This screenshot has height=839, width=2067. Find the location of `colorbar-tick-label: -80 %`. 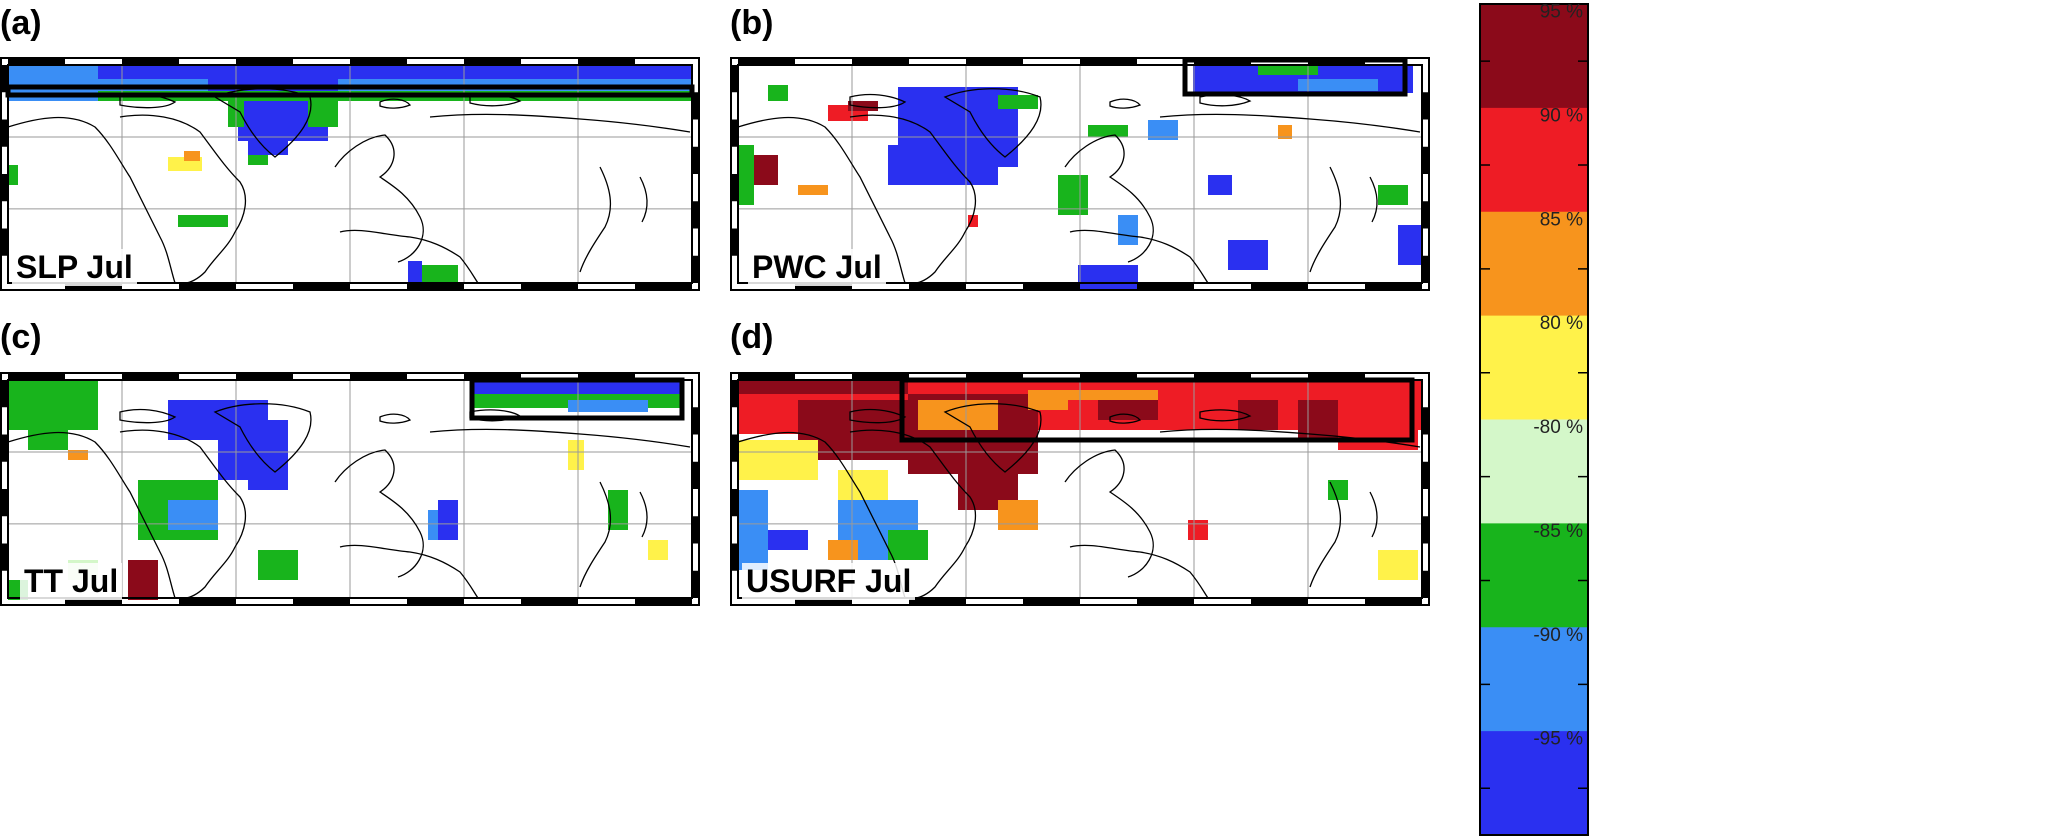

colorbar-tick-label: -80 % is located at coordinates (1558, 427).